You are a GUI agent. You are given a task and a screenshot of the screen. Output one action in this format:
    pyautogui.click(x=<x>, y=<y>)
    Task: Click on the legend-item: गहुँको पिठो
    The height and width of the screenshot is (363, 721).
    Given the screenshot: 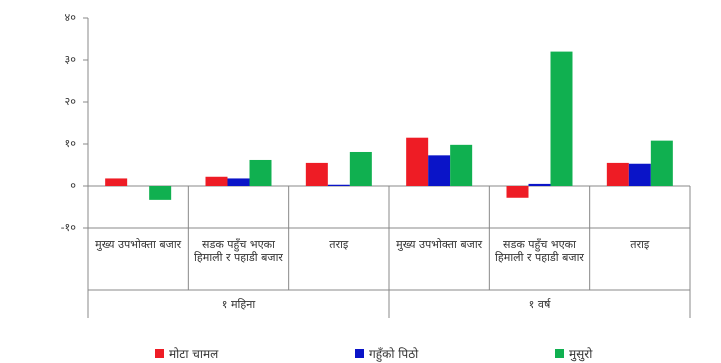 What is the action you would take?
    pyautogui.click(x=386, y=353)
    